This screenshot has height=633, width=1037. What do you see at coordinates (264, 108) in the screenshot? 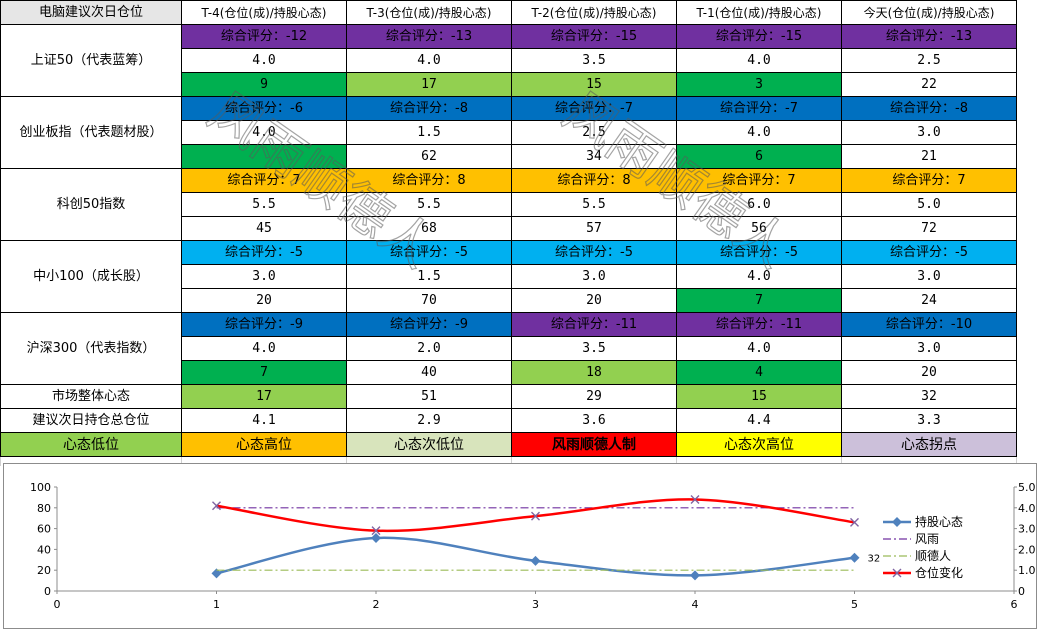
I see `score-cell: 综合评分：-6` at bounding box center [264, 108].